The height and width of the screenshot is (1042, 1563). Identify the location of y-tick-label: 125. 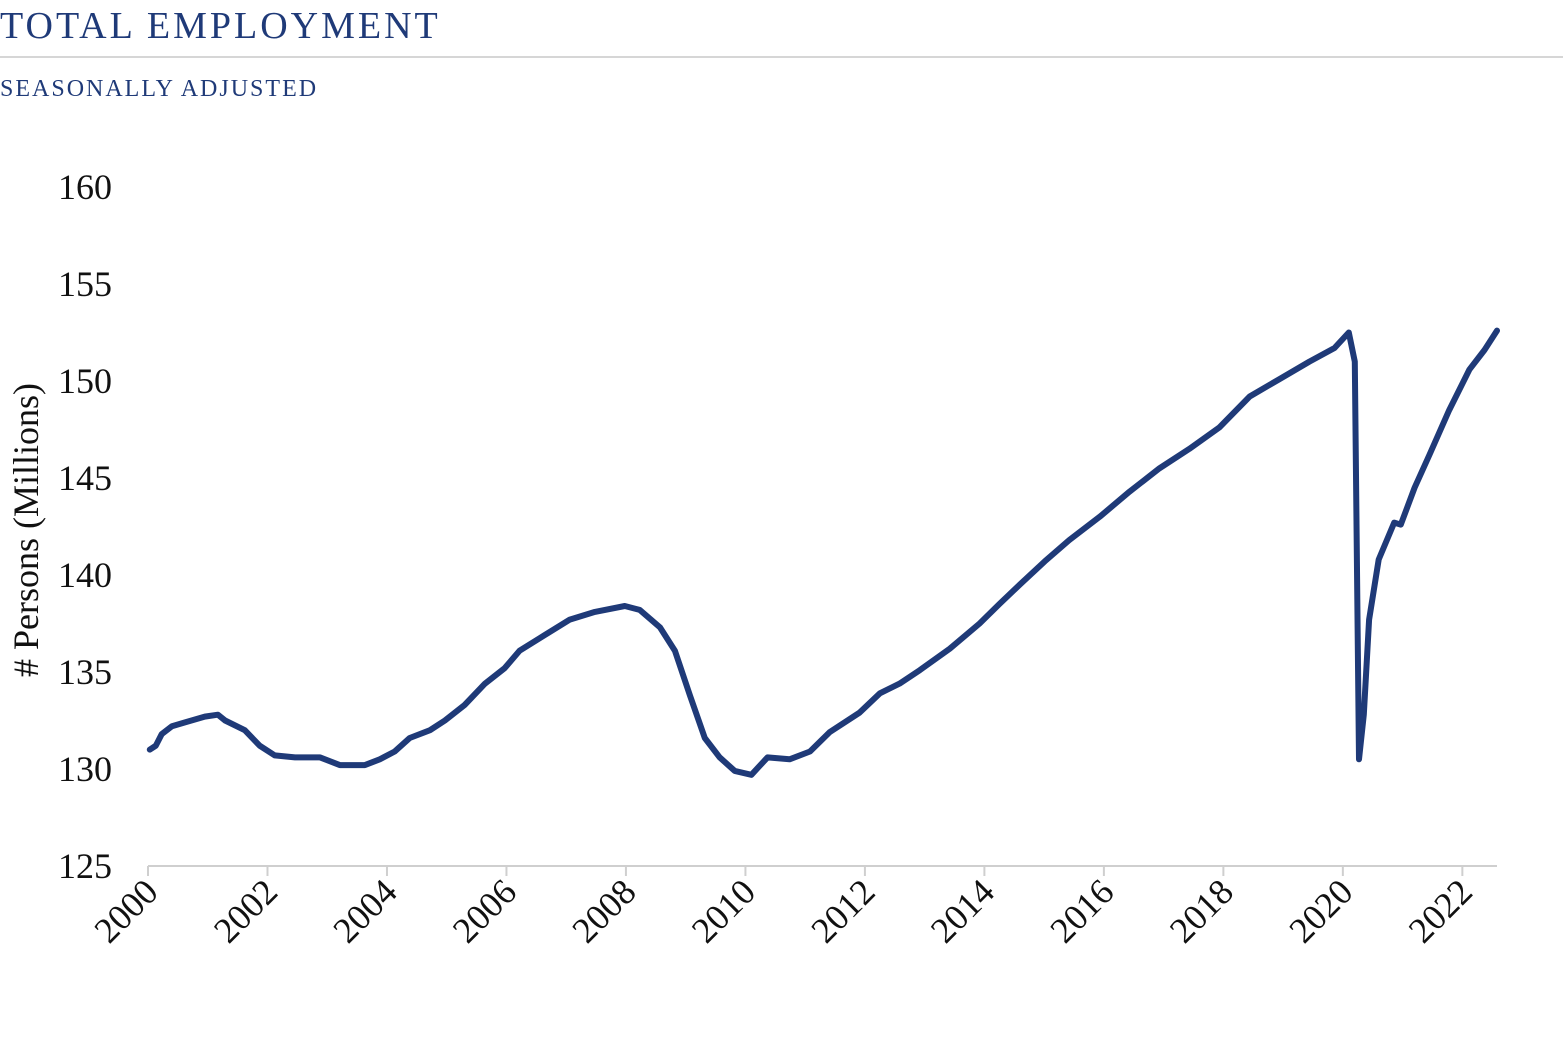
(85, 866).